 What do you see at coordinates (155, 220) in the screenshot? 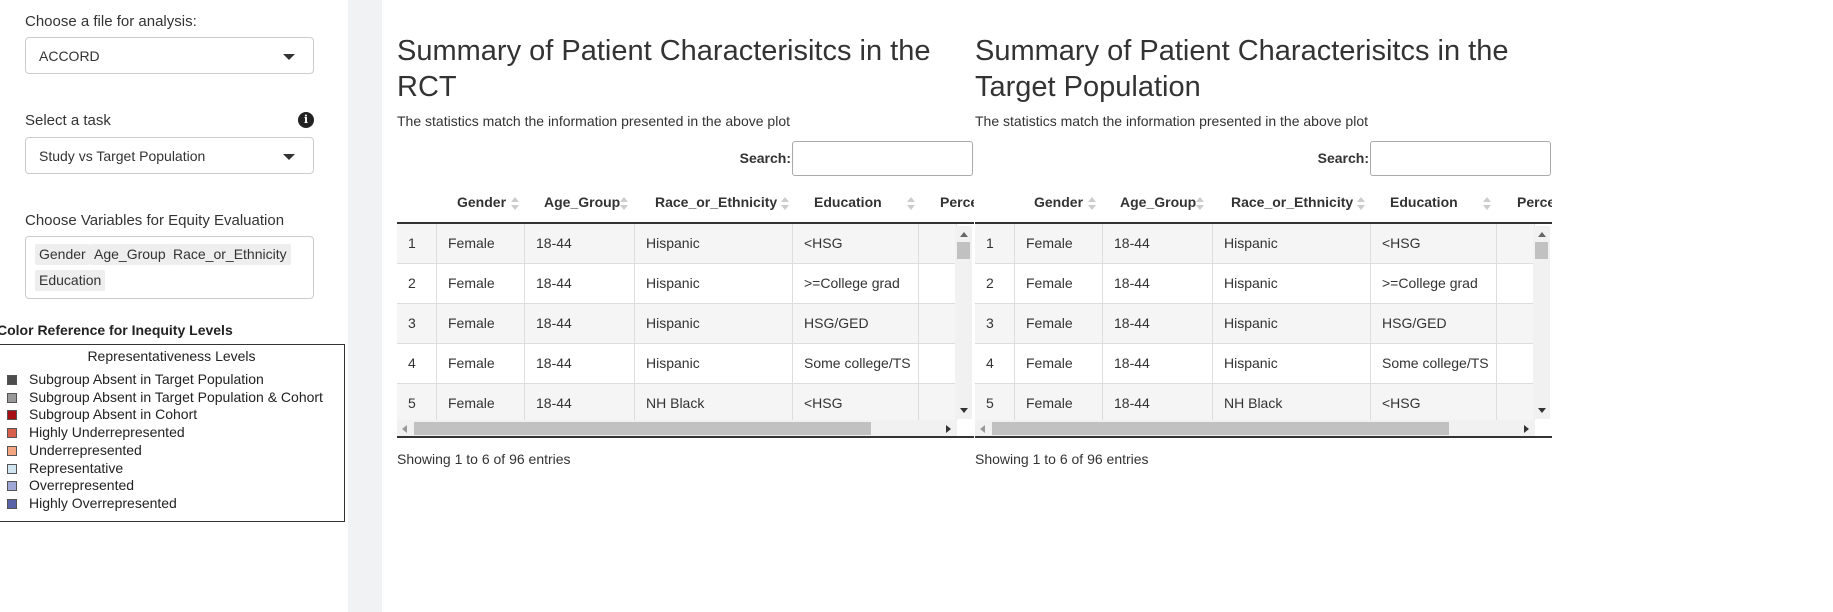
I see `variables-label: Choose Variables for Equity Evaluation` at bounding box center [155, 220].